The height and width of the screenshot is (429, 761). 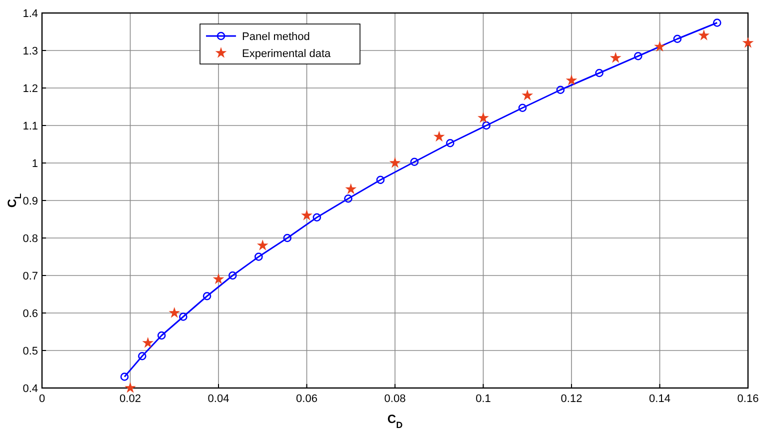 I want to click on x-axis-title: C$_{D}$, so click(x=395, y=420).